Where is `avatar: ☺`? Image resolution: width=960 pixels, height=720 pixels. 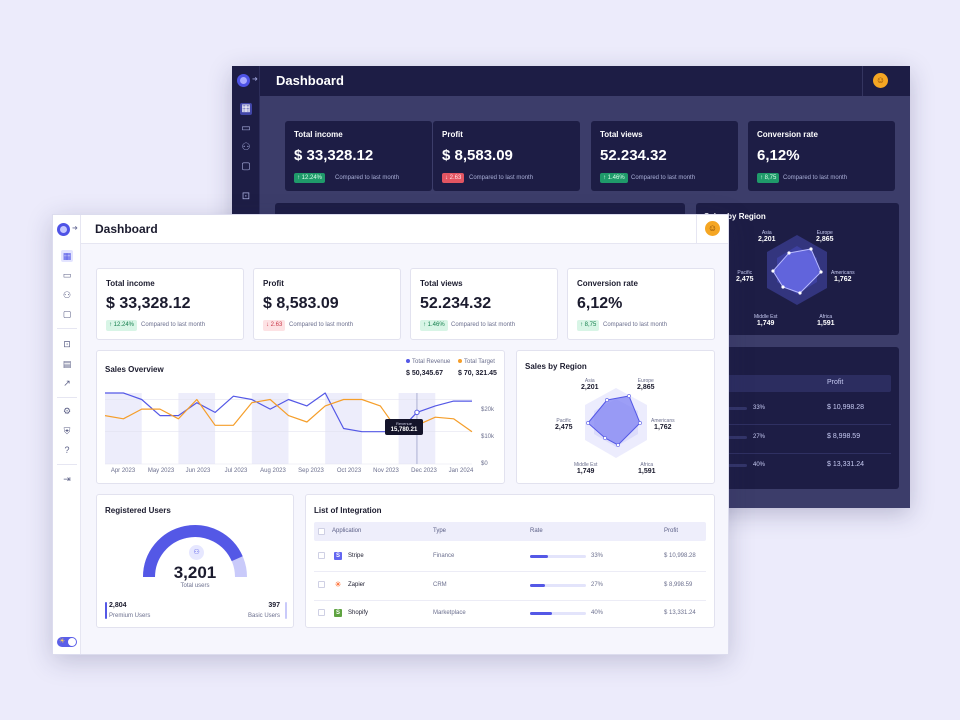
avatar: ☺ is located at coordinates (712, 228).